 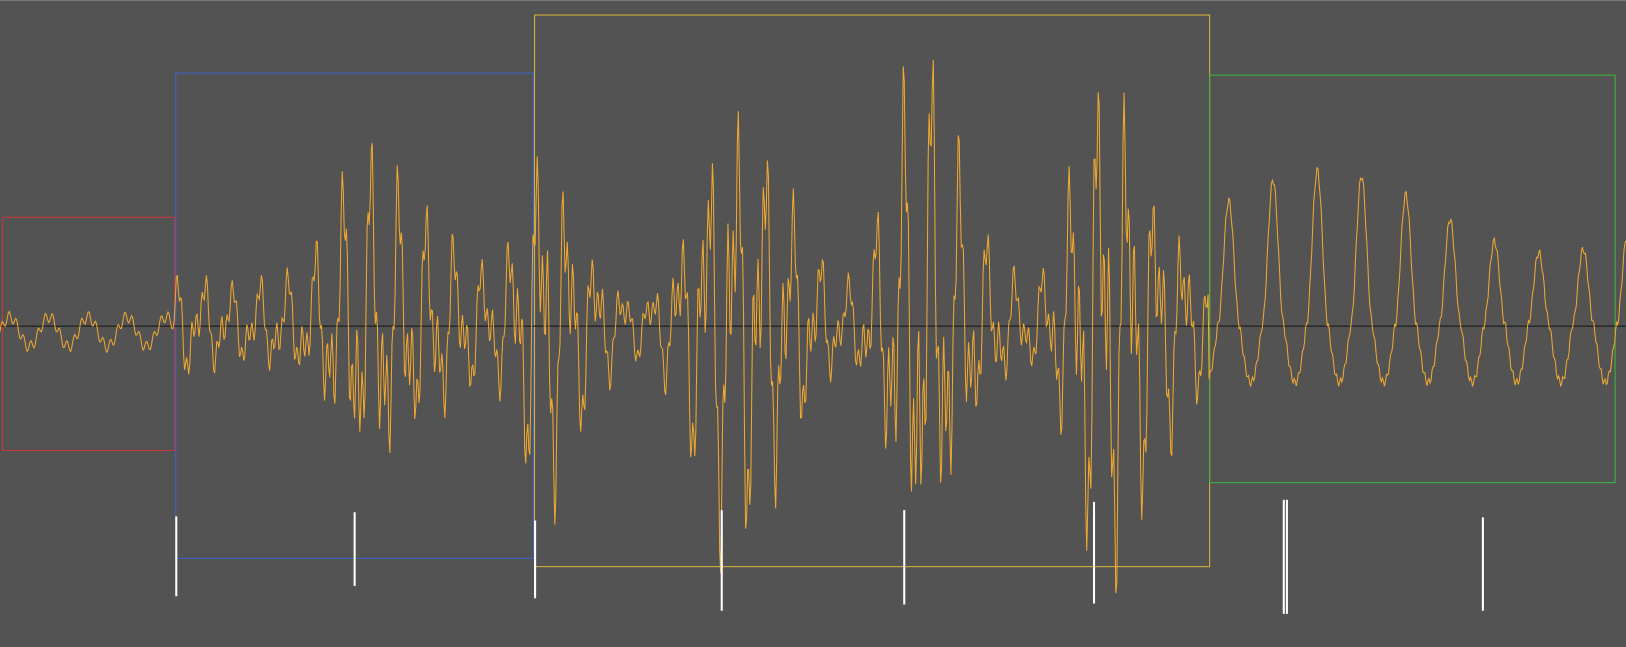 What do you see at coordinates (89, 334) in the screenshot?
I see `region-box-red` at bounding box center [89, 334].